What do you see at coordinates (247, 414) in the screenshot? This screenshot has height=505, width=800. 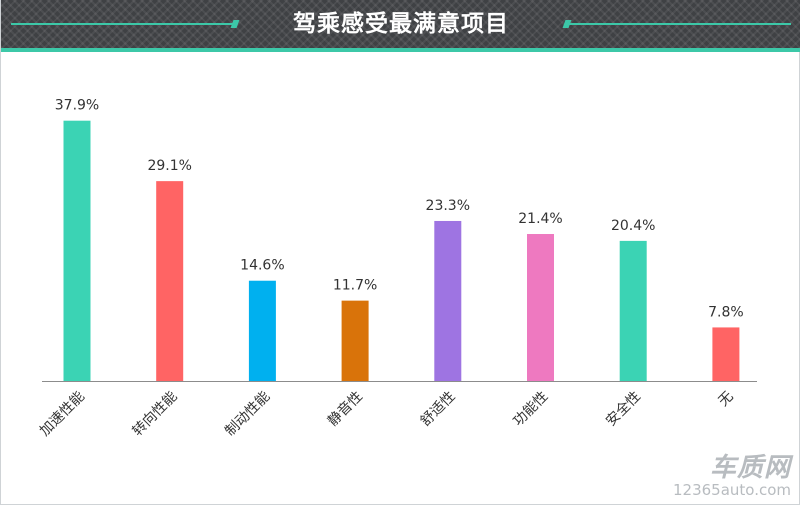 I see `category-label: 制动性能` at bounding box center [247, 414].